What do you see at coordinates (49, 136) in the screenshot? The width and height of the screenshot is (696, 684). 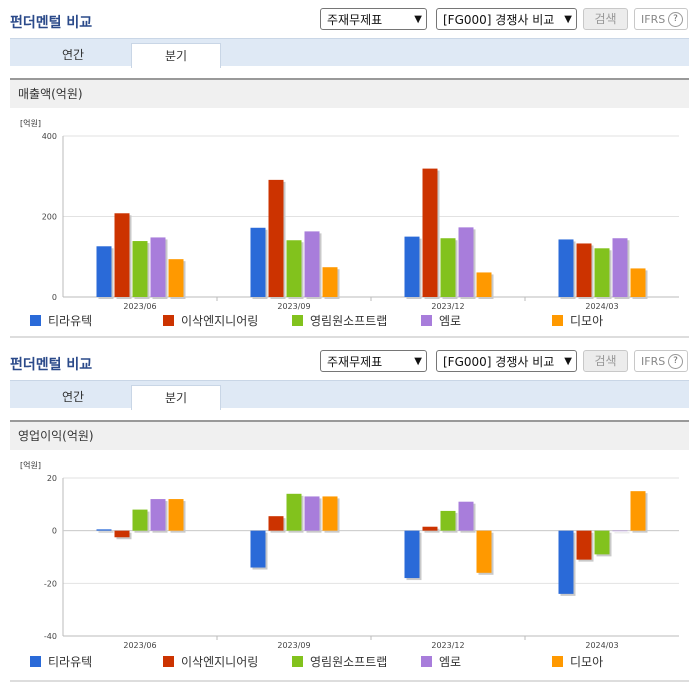 I see `y-tick-label: 400` at bounding box center [49, 136].